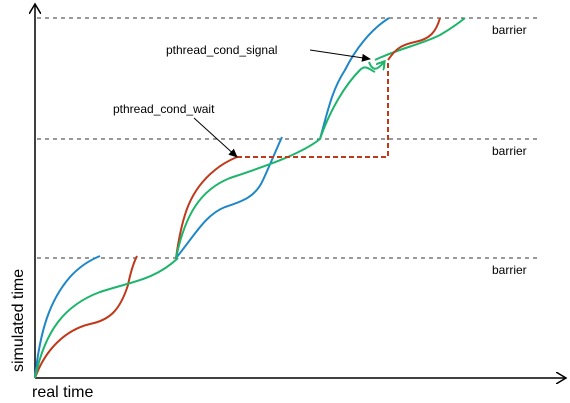 This screenshot has height=403, width=570. I want to click on green-thread-segment-3b, so click(420, 39).